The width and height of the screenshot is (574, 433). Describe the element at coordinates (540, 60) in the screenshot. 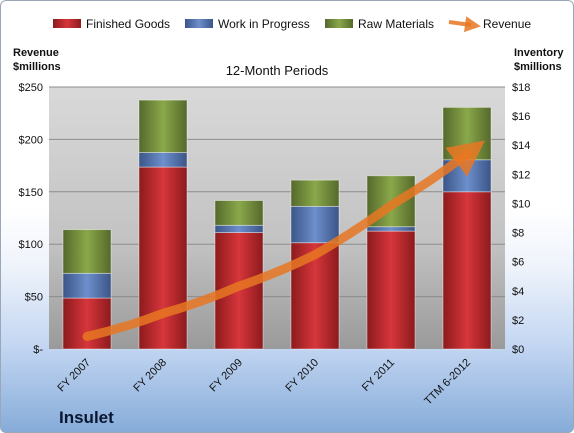

I see `right-axis-title: Inventory $millions` at that location.